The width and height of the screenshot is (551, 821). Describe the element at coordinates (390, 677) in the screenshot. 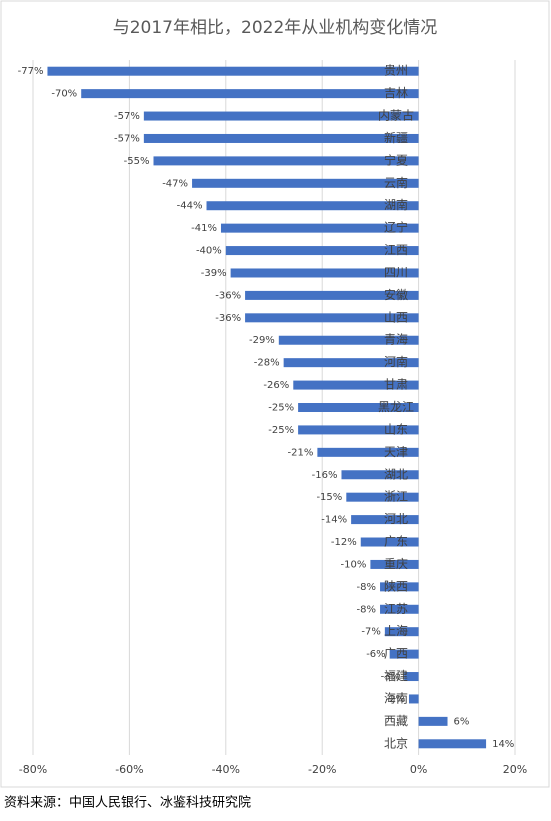

I see `value-label: -3%` at that location.